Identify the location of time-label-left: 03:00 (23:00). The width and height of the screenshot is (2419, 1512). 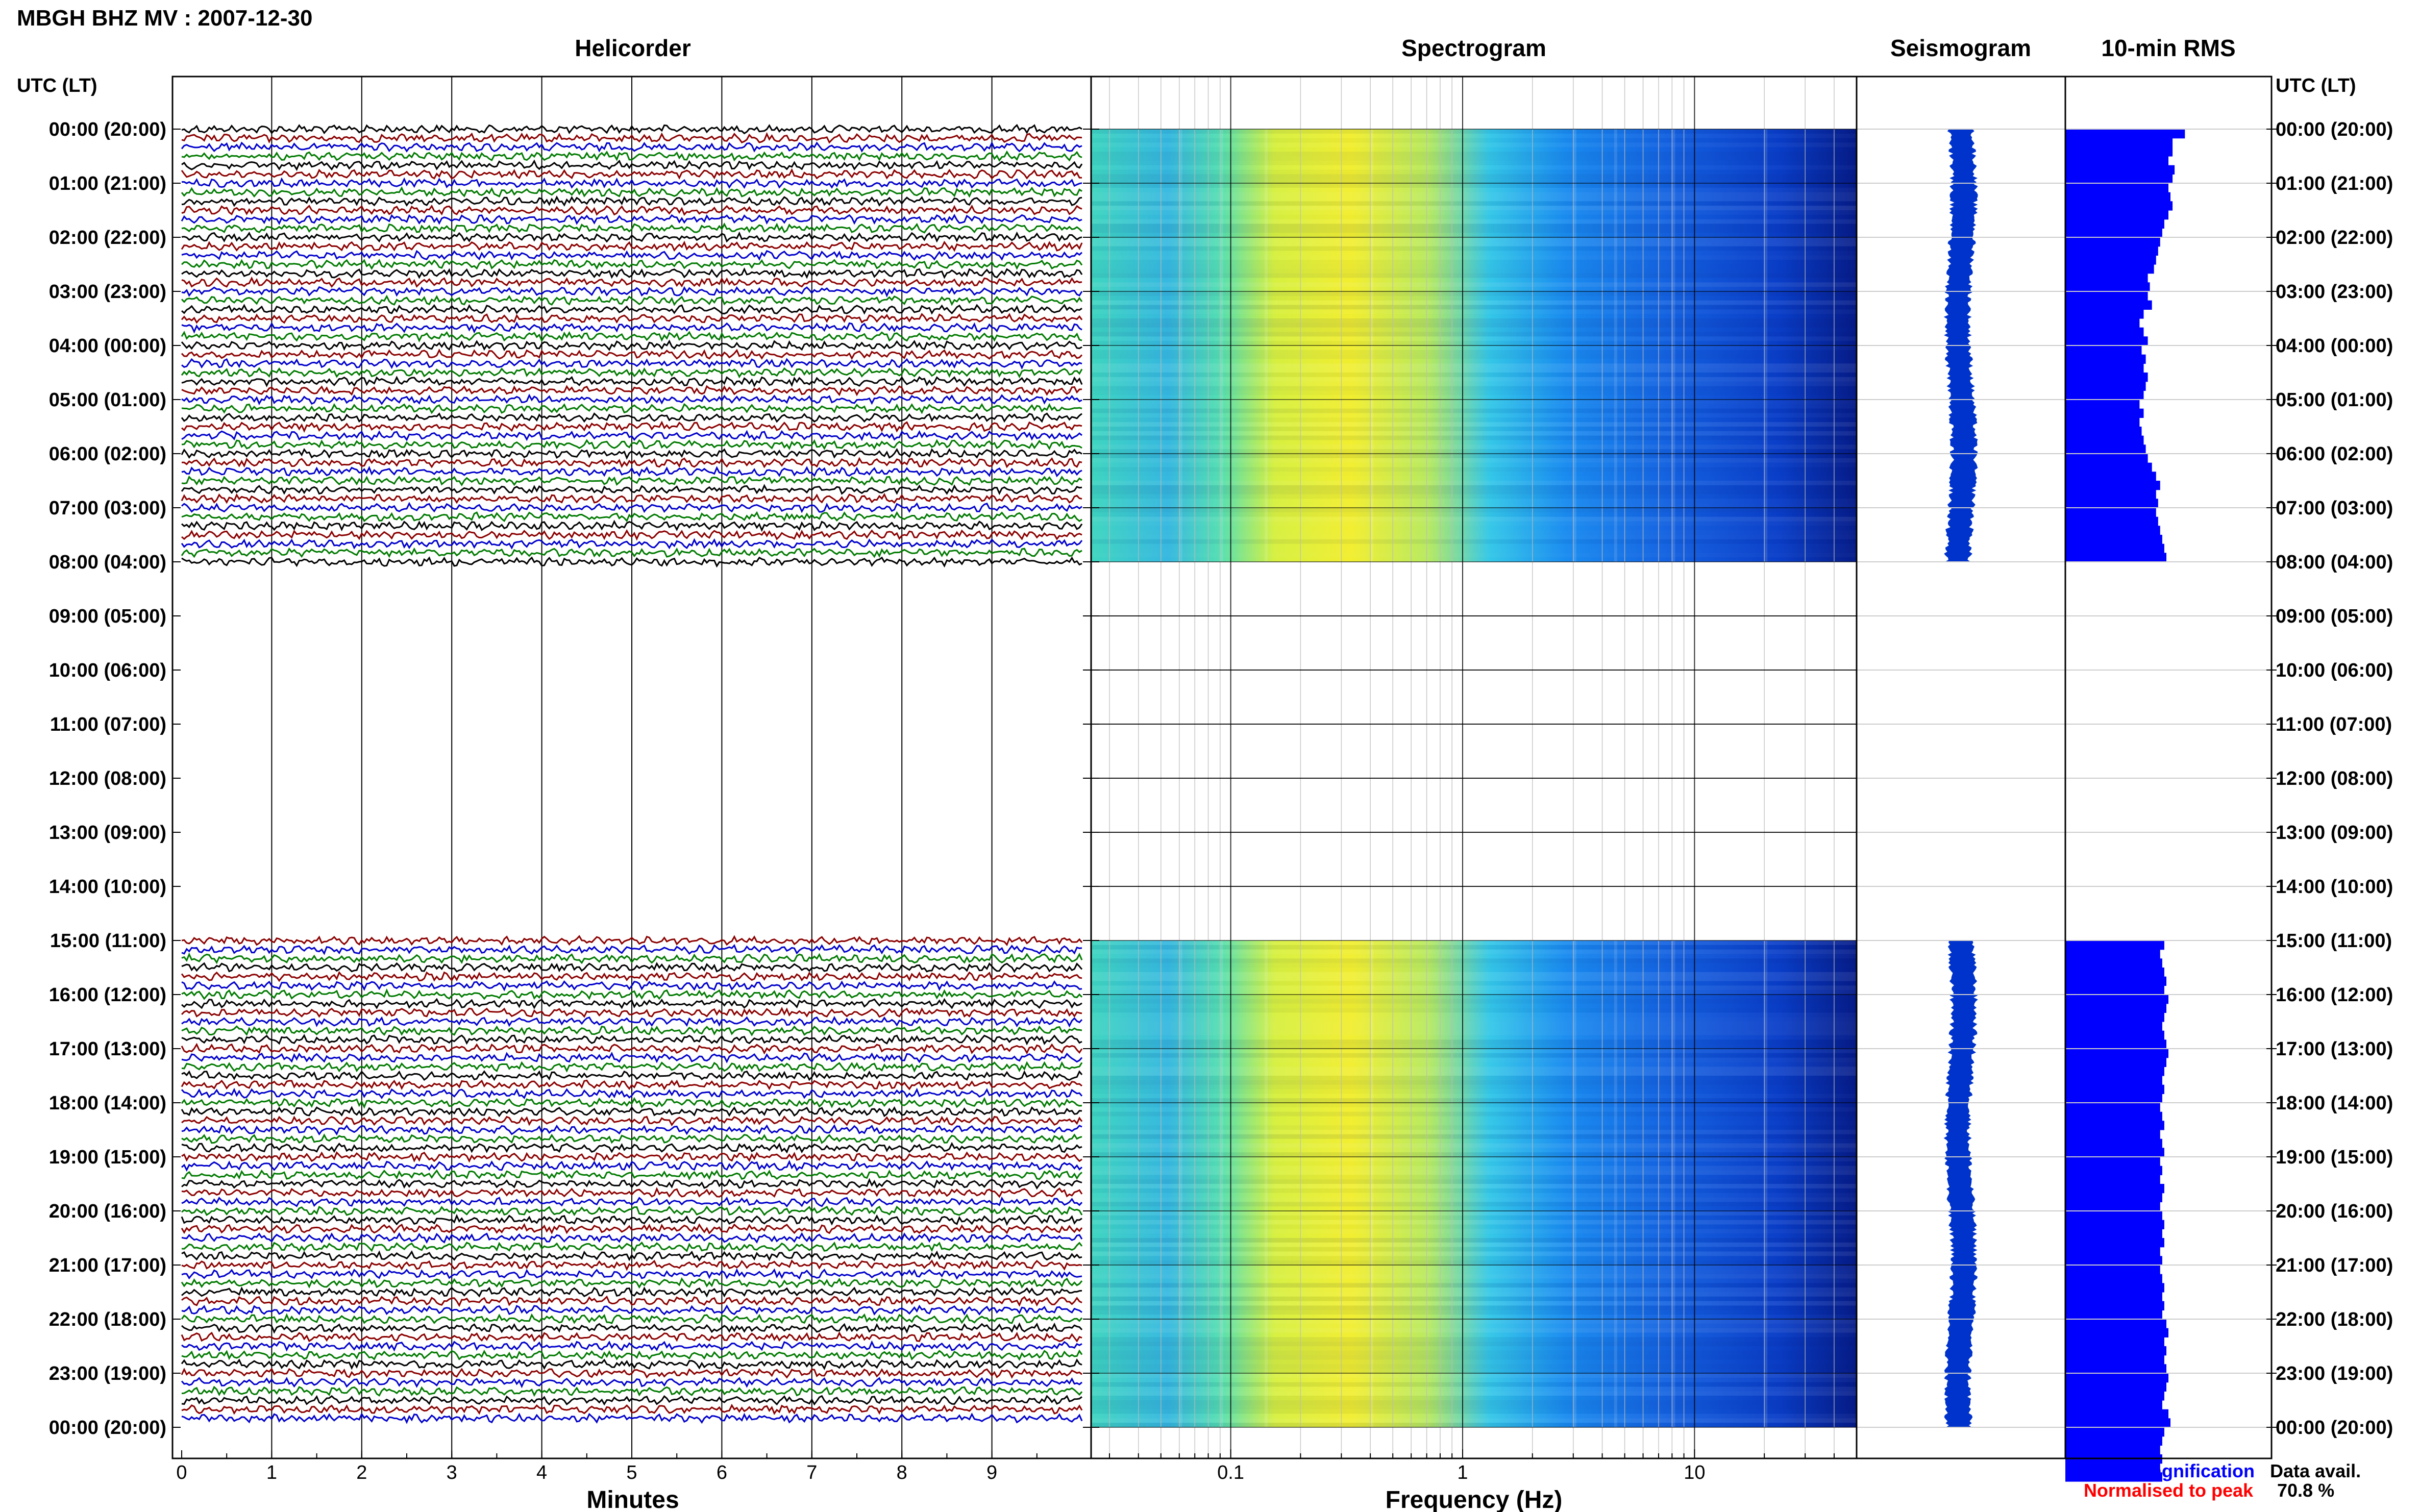
(107, 292).